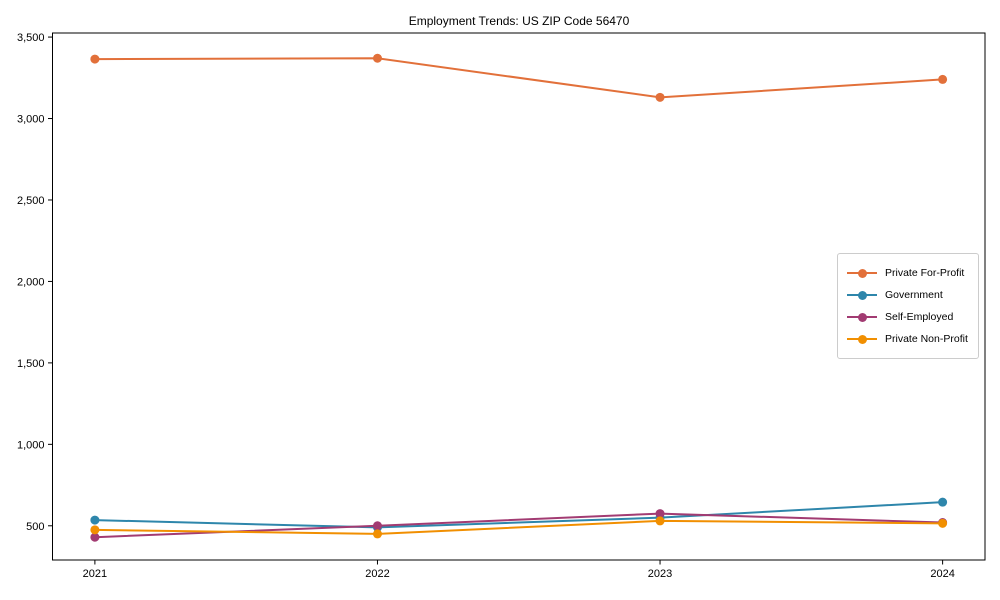 Image resolution: width=1000 pixels, height=600 pixels. I want to click on legend-item-self-employed: Self-Employed, so click(908, 317).